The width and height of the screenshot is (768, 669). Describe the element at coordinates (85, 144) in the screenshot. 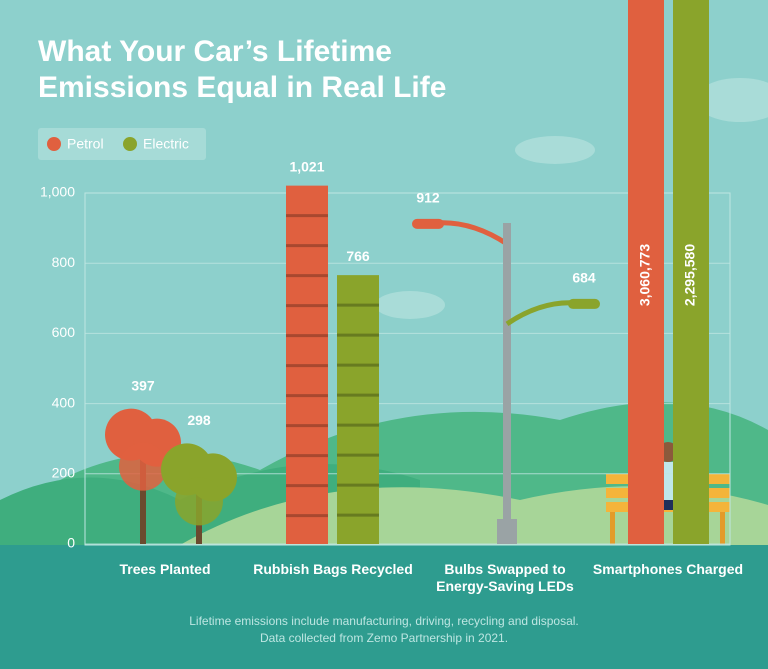

I see `legend-label: Petrol` at that location.